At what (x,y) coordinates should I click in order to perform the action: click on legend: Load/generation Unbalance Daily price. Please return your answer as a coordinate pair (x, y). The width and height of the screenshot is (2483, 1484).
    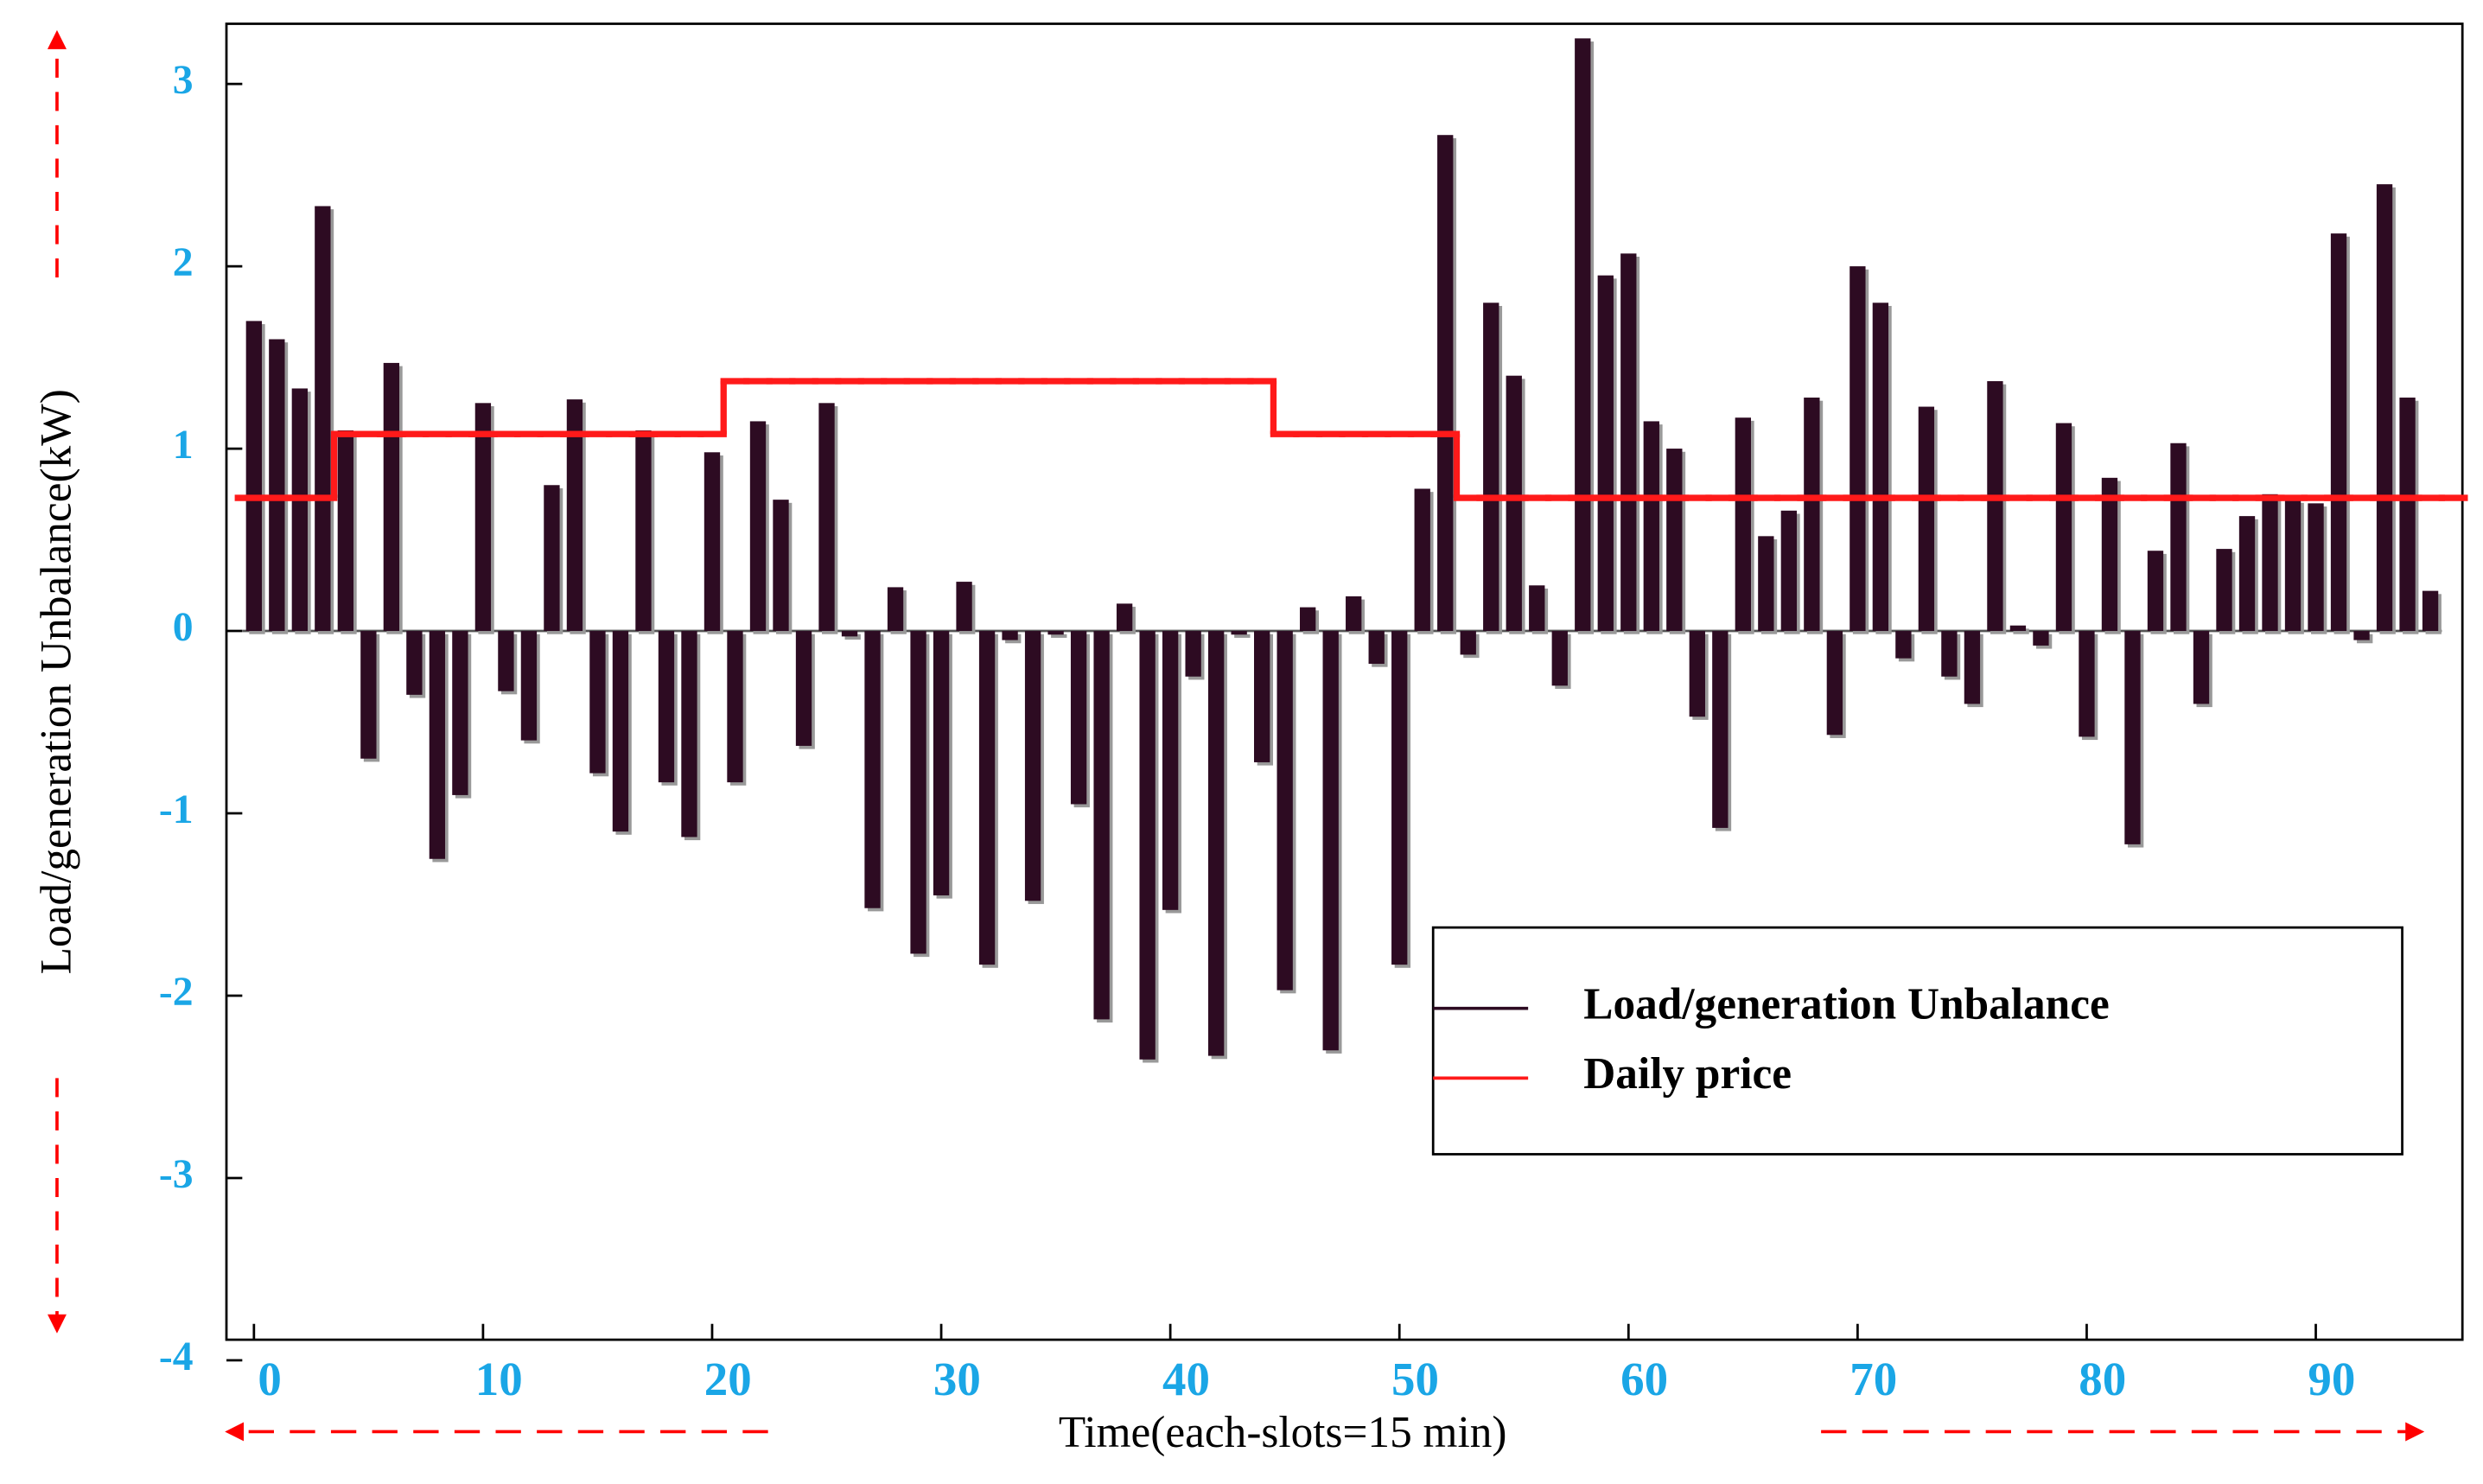
    Looking at the image, I should click on (1917, 1041).